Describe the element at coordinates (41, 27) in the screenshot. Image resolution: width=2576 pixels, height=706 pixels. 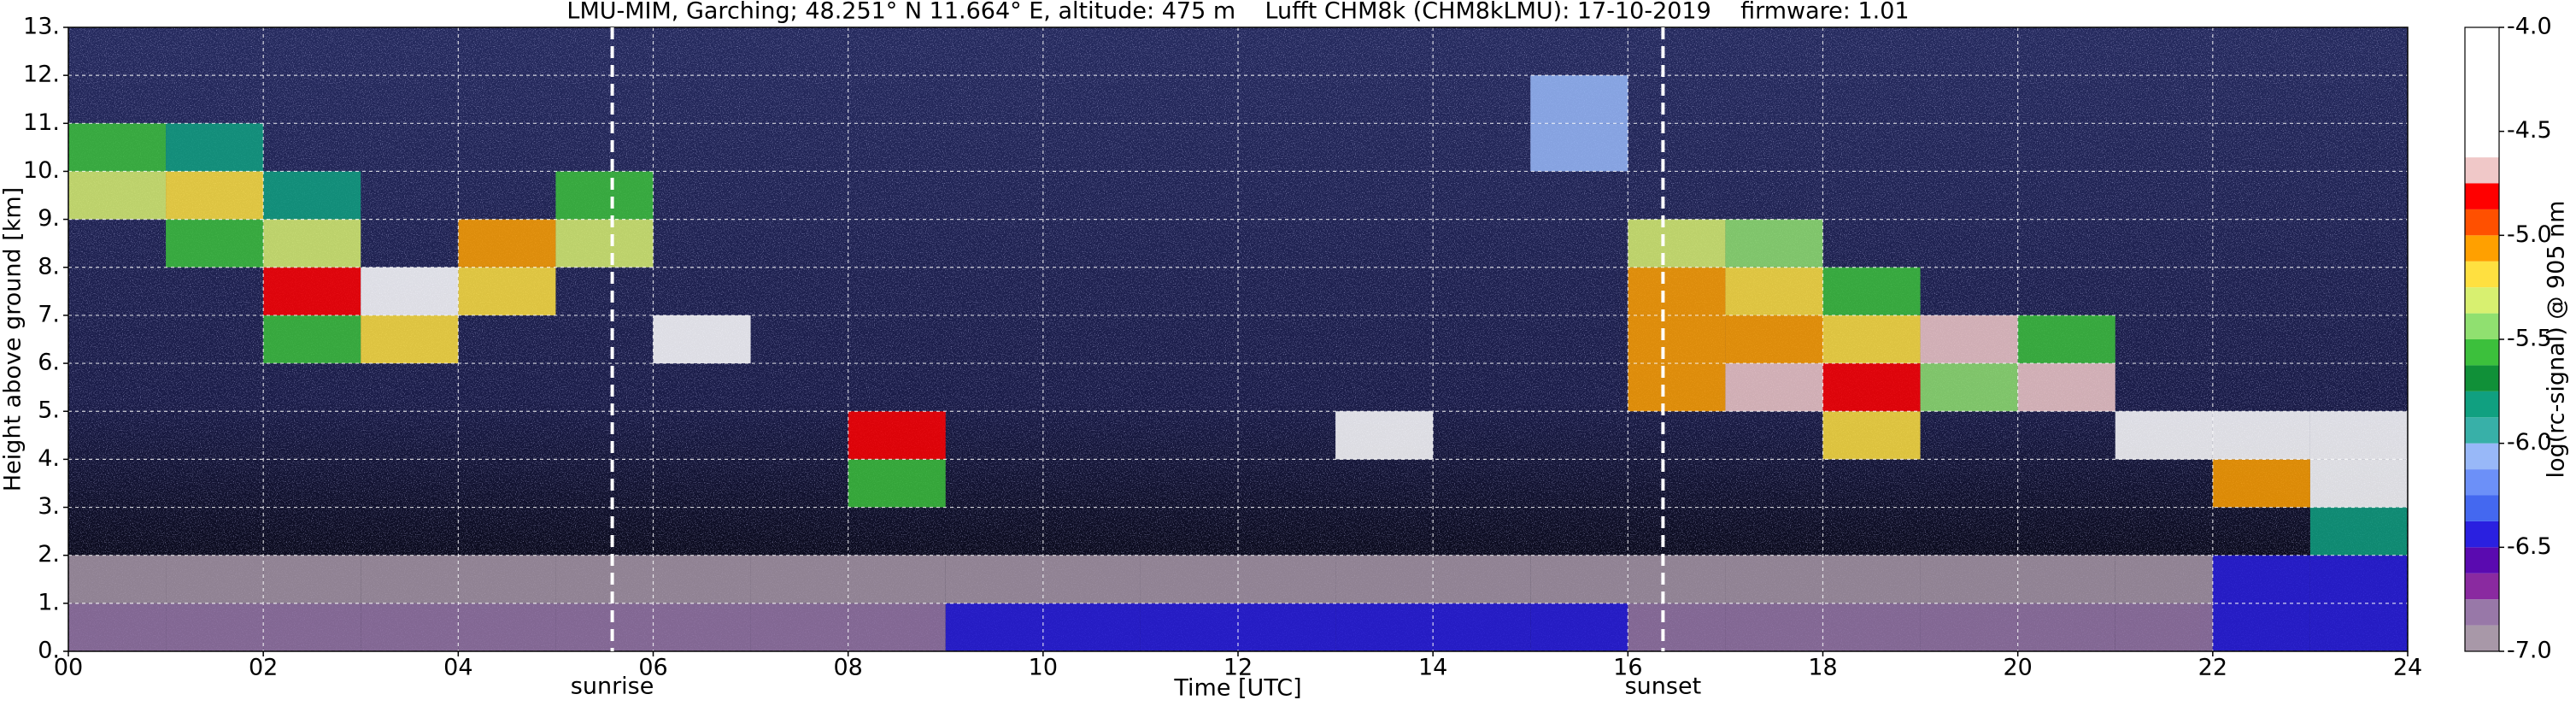
I see `y-tick-label: 13.` at that location.